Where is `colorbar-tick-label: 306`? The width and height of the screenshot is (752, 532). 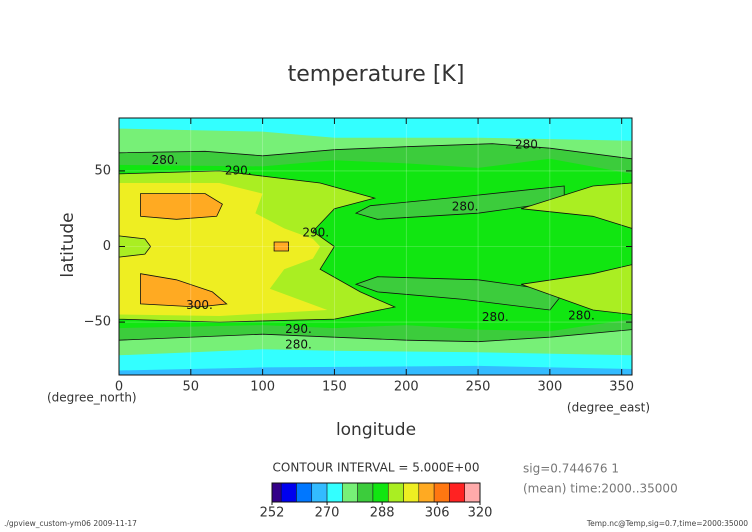 colorbar-tick-label: 306 is located at coordinates (437, 513).